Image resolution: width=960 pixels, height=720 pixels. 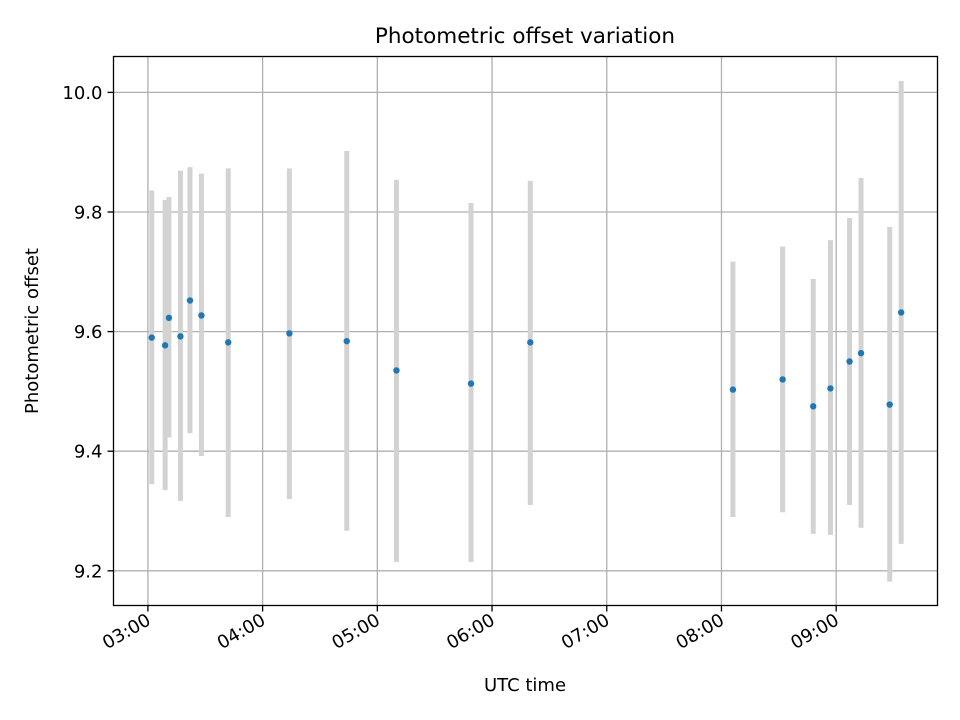 I want to click on chart-title: Photometric offset variation, so click(x=525, y=36).